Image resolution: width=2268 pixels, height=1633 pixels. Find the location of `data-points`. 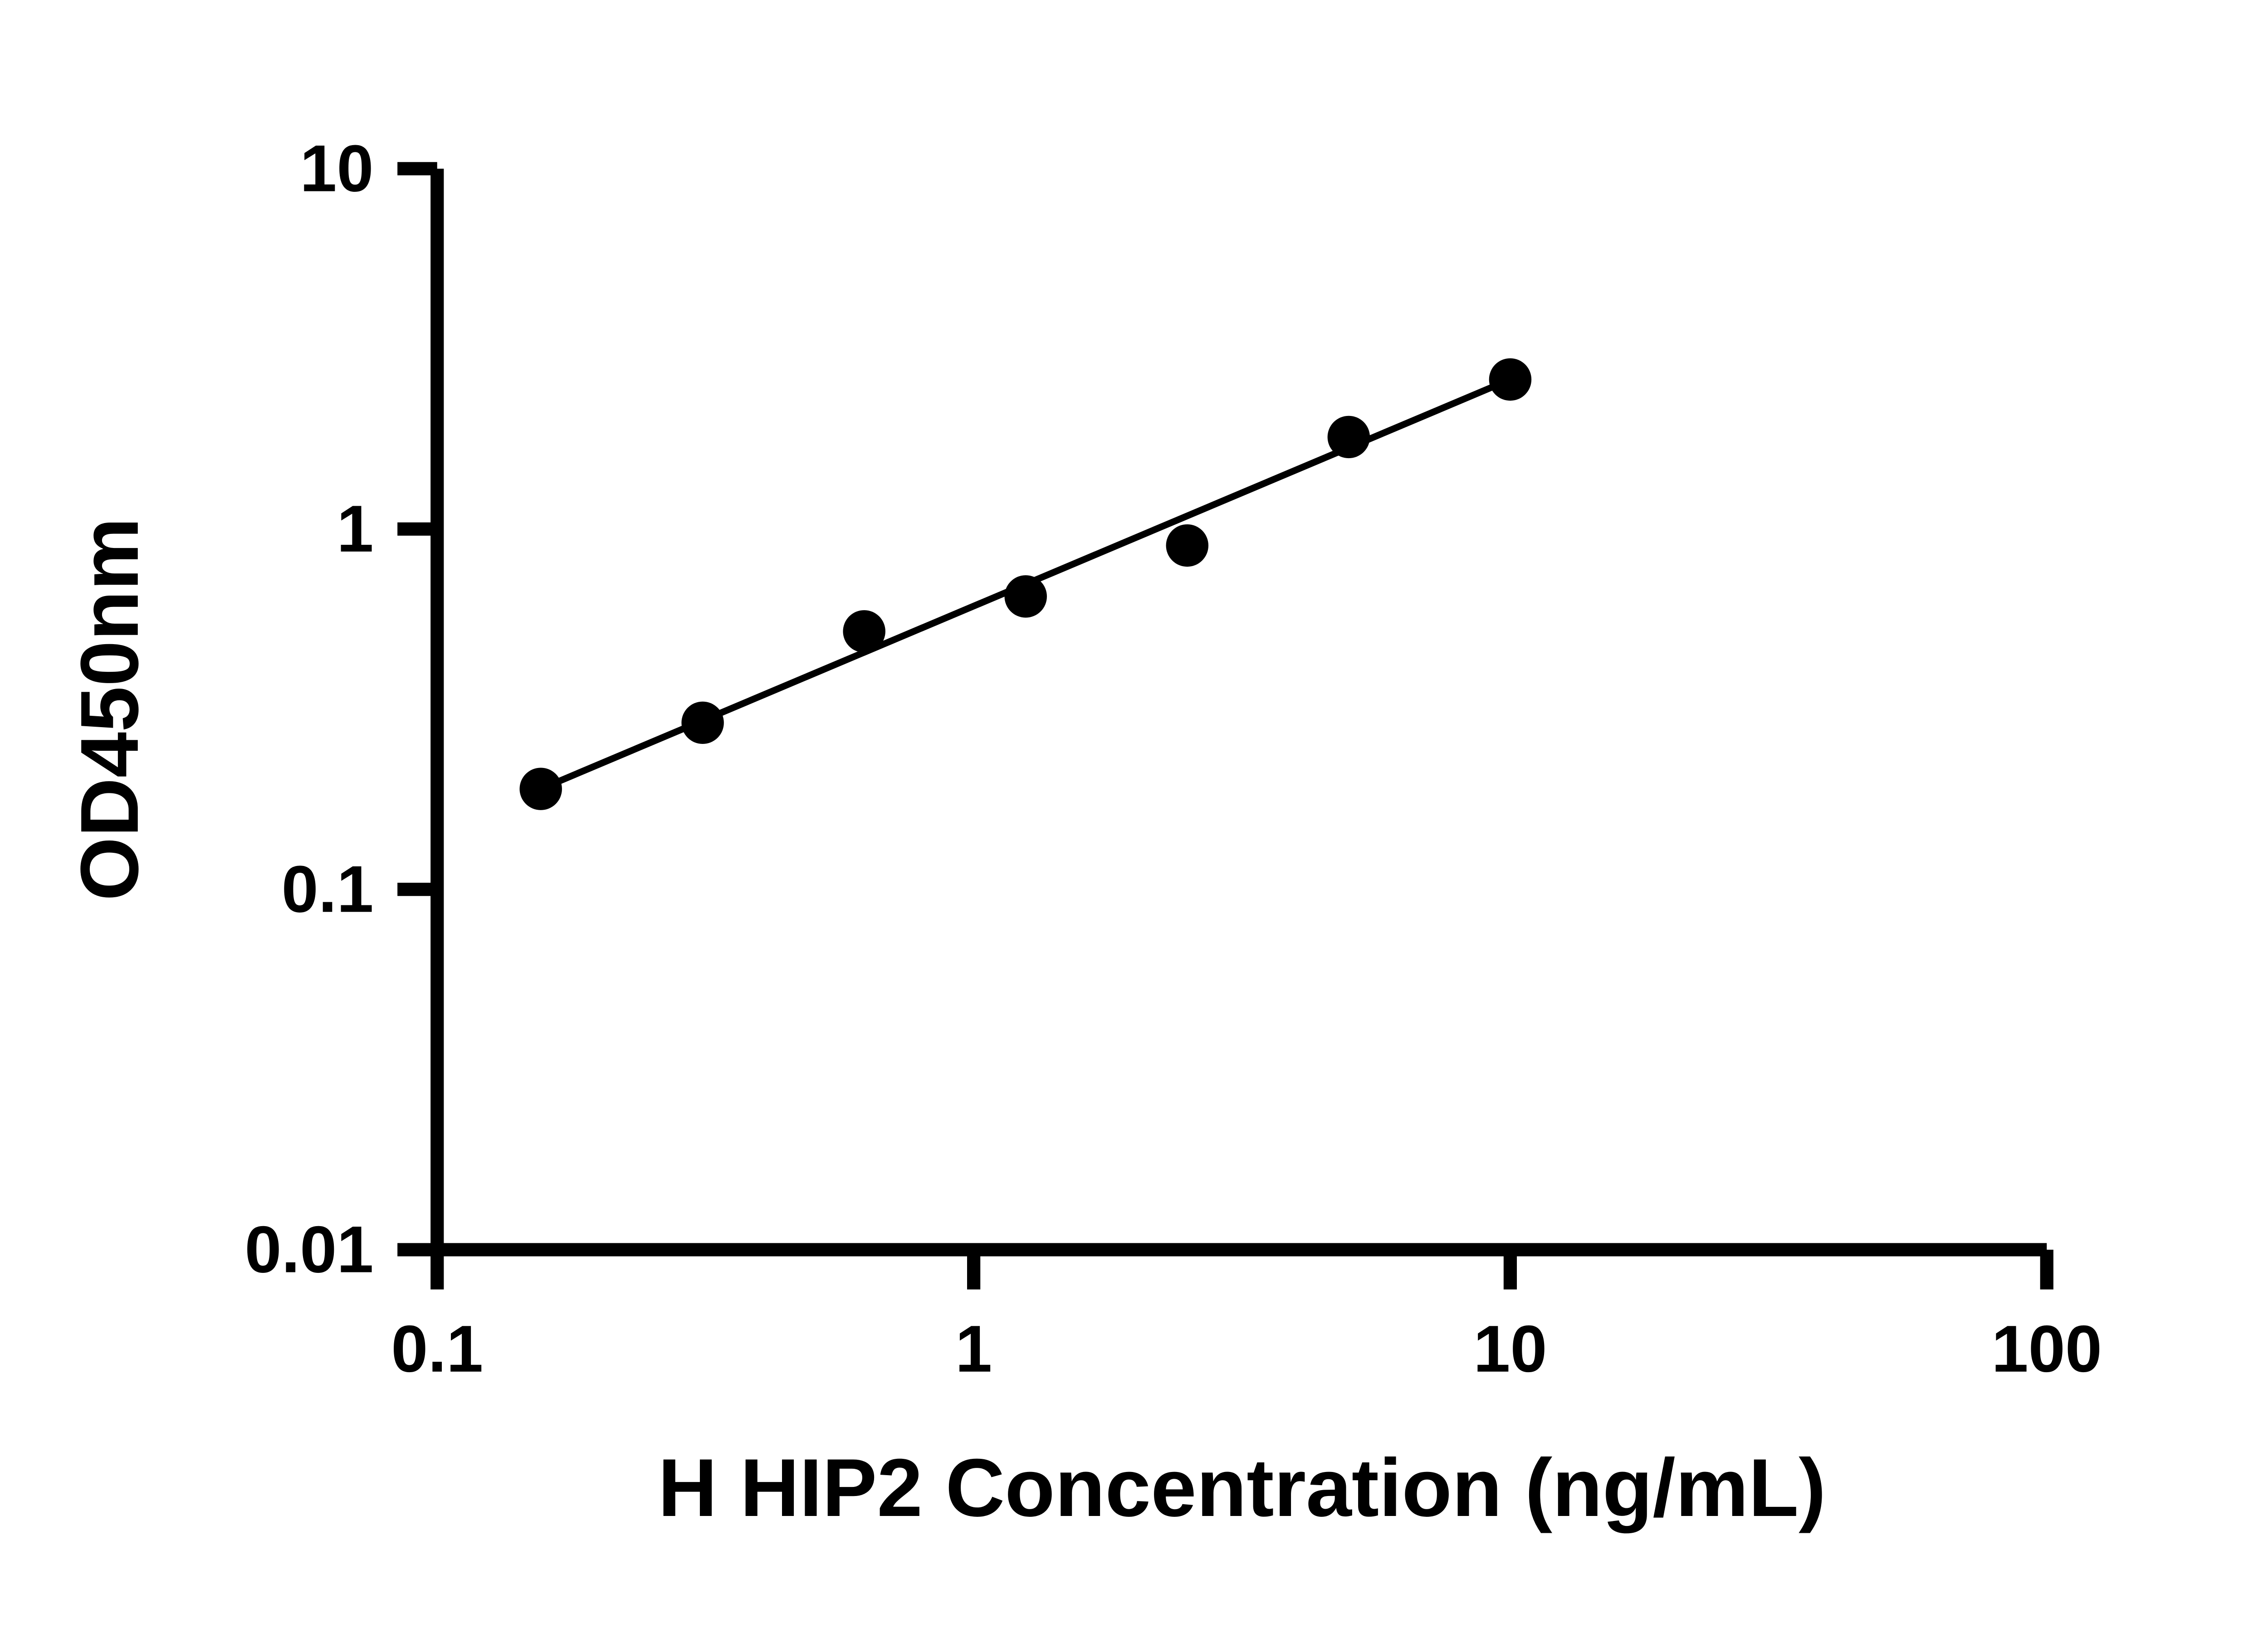

data-points is located at coordinates (1026, 584).